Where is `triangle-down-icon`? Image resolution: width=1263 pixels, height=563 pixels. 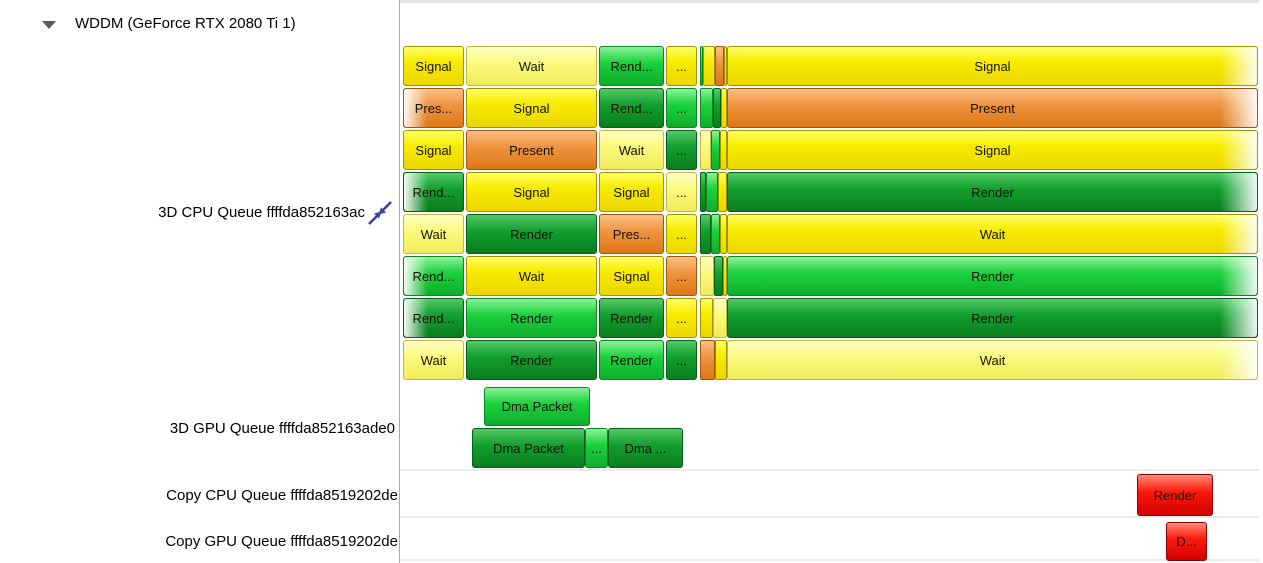
triangle-down-icon is located at coordinates (49, 25).